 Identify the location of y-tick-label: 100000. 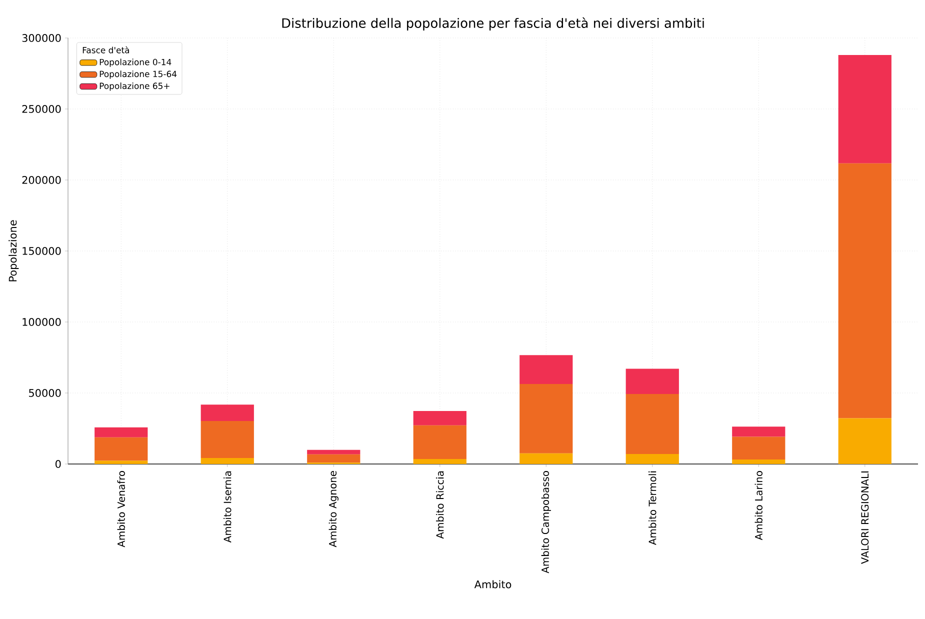
(41, 322).